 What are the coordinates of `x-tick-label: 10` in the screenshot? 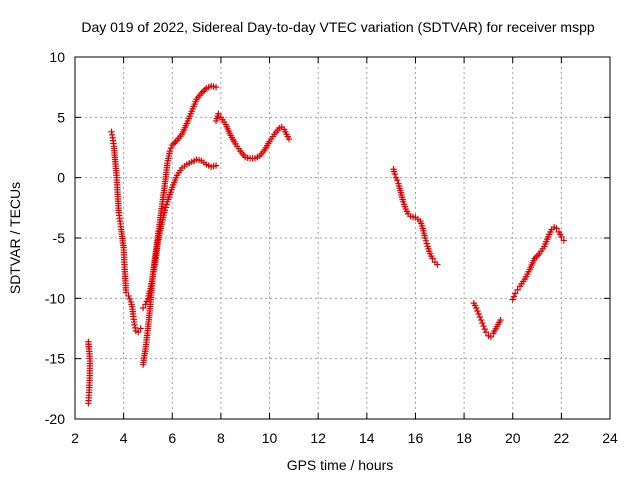 It's located at (270, 438).